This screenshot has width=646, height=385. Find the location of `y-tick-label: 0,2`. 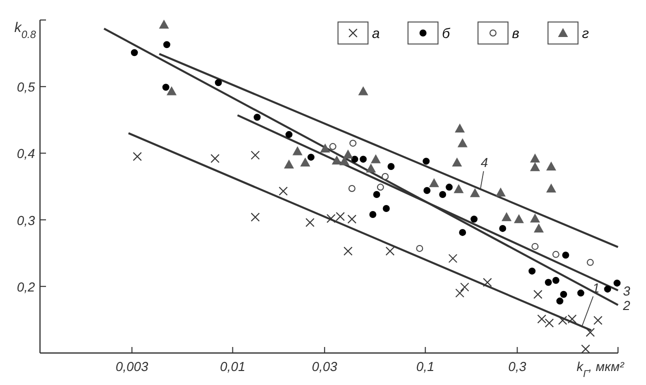

y-tick-label: 0,2 is located at coordinates (26, 286).